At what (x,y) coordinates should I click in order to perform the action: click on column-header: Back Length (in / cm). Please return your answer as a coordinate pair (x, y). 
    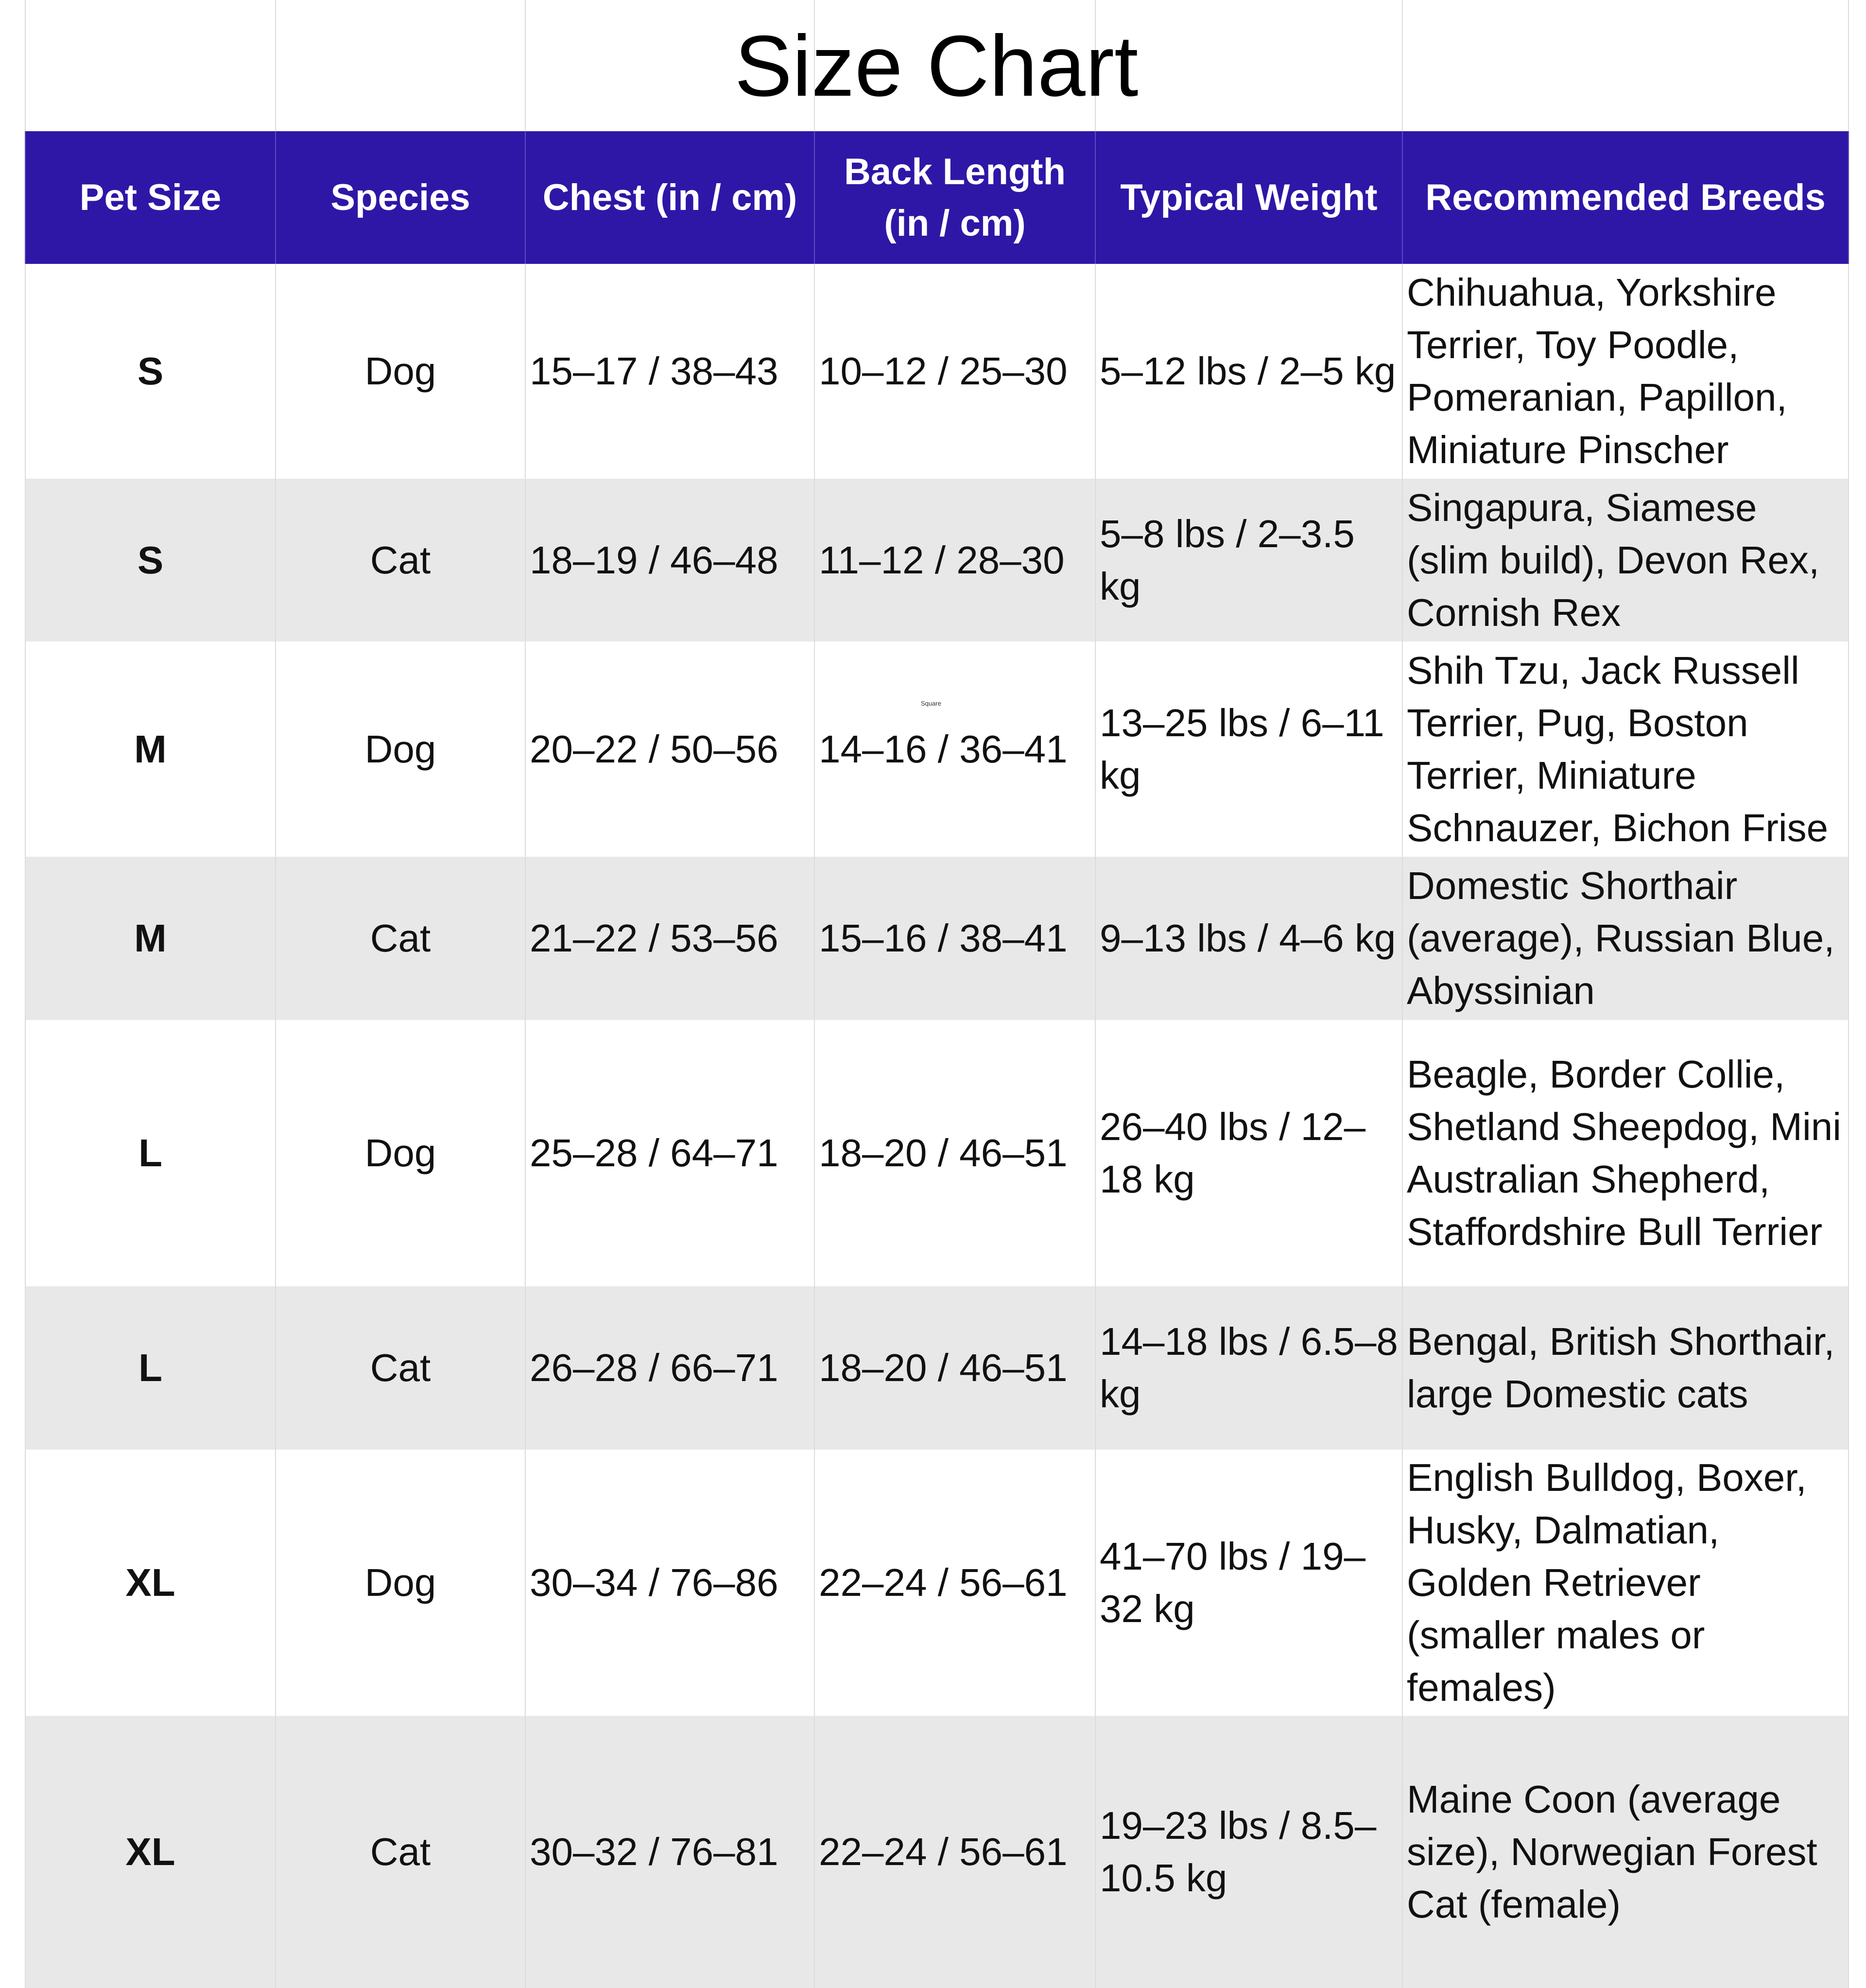
    Looking at the image, I should click on (955, 197).